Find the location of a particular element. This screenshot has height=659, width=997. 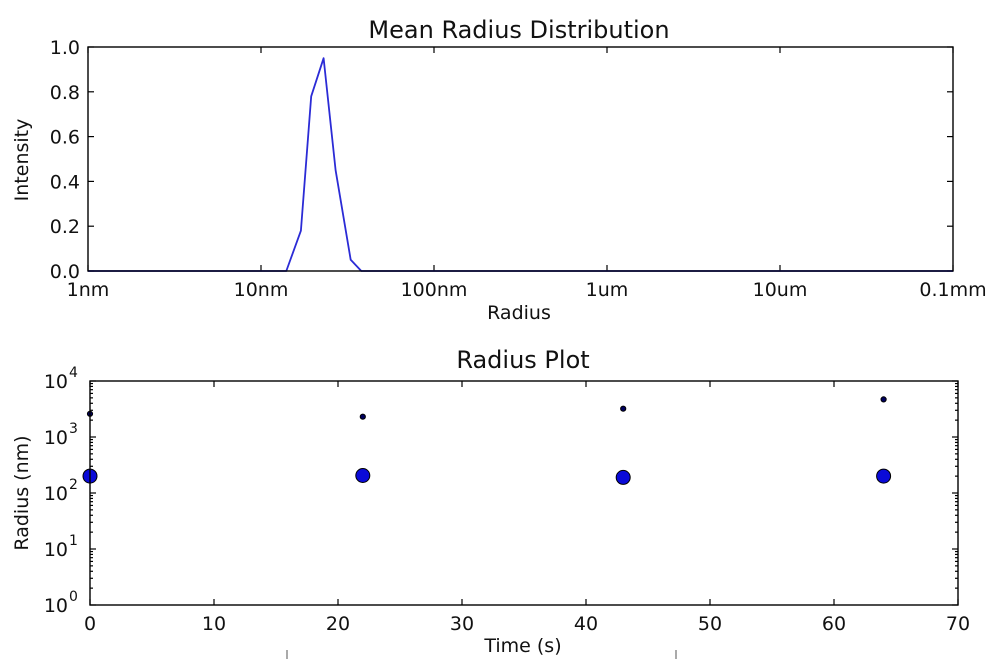

distribution-ylabel: Intensity is located at coordinates (22, 160).